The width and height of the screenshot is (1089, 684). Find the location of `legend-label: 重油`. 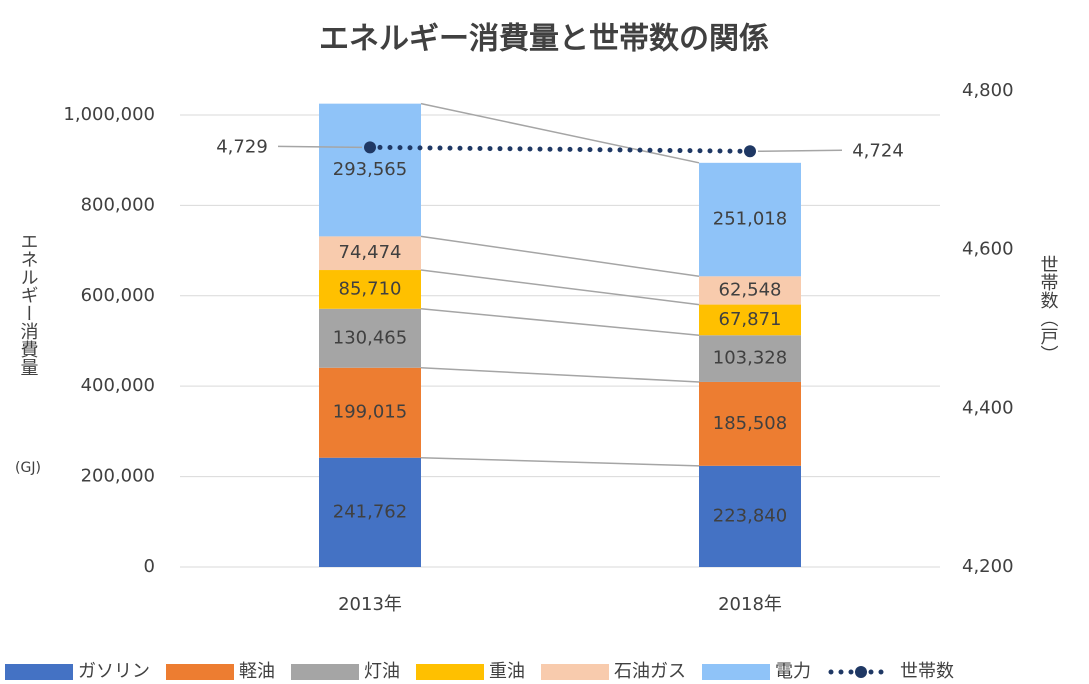

legend-label: 重油 is located at coordinates (507, 671).